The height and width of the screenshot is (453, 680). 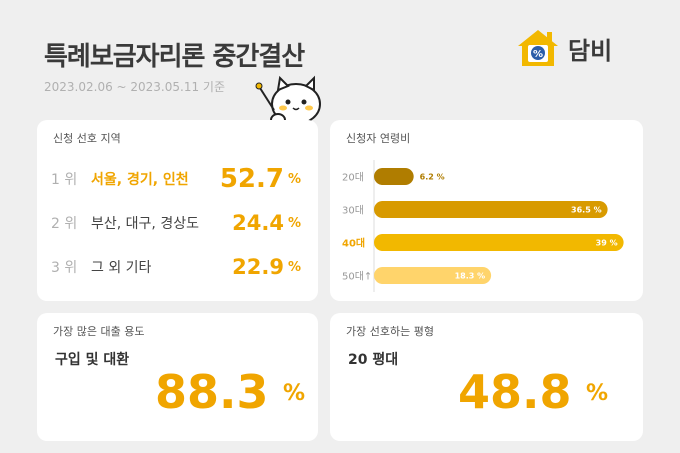 What do you see at coordinates (353, 178) in the screenshot?
I see `category-label: 20대` at bounding box center [353, 178].